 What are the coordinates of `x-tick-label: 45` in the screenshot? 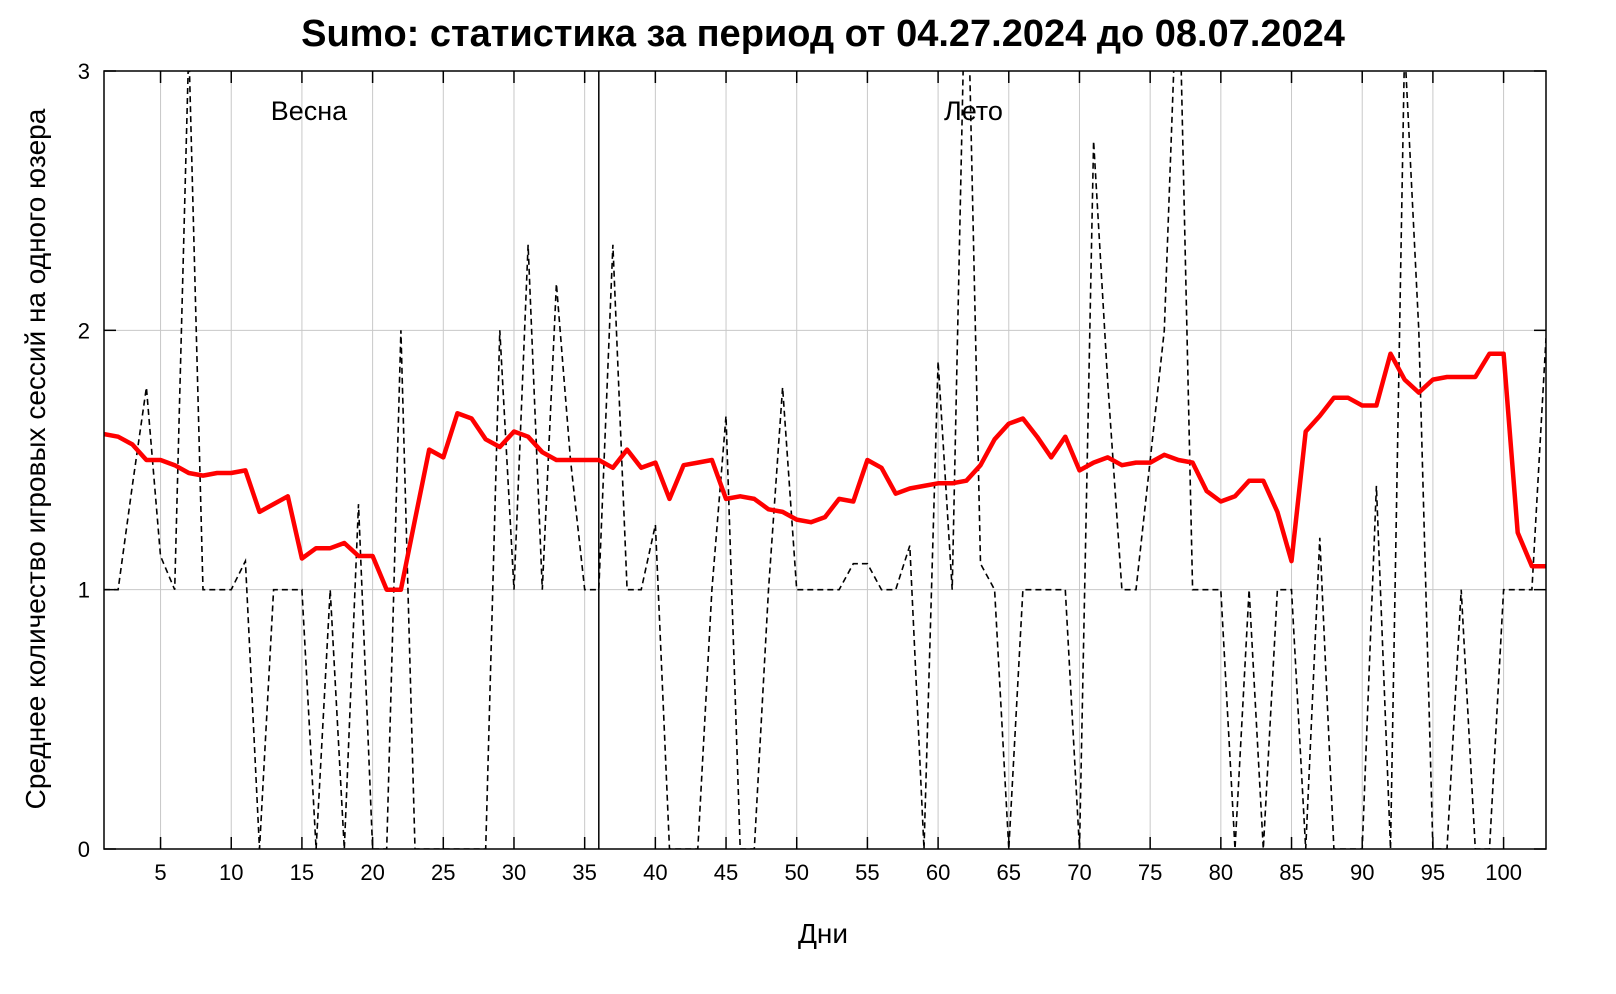 It's located at (726, 872).